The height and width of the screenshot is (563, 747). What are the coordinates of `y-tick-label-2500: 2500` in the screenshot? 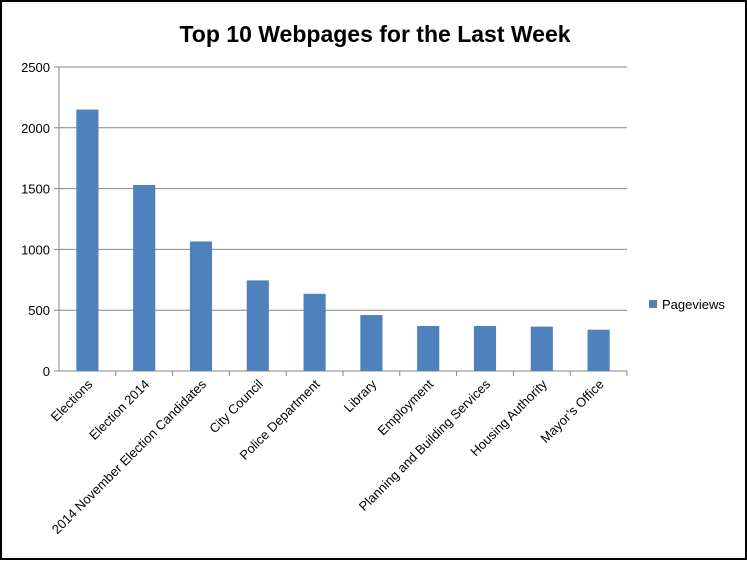 It's located at (35, 67).